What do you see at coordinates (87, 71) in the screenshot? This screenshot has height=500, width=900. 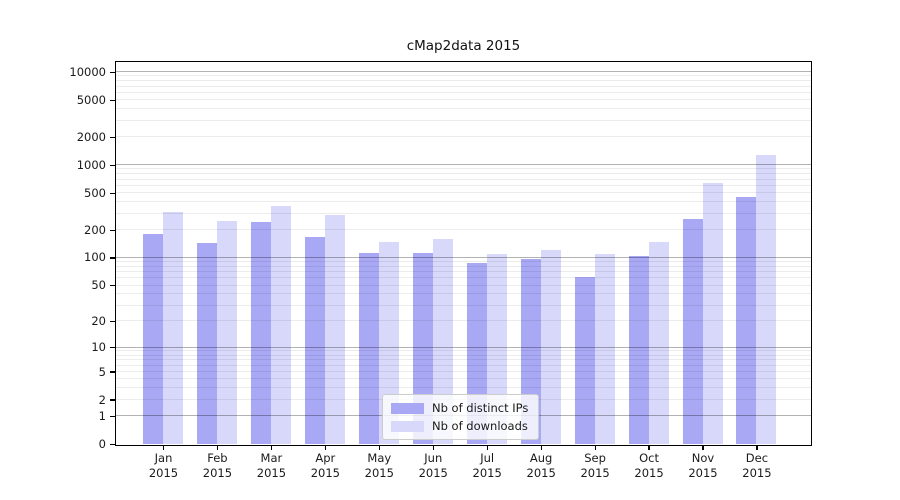 I see `y-tick-label: 10000` at bounding box center [87, 71].